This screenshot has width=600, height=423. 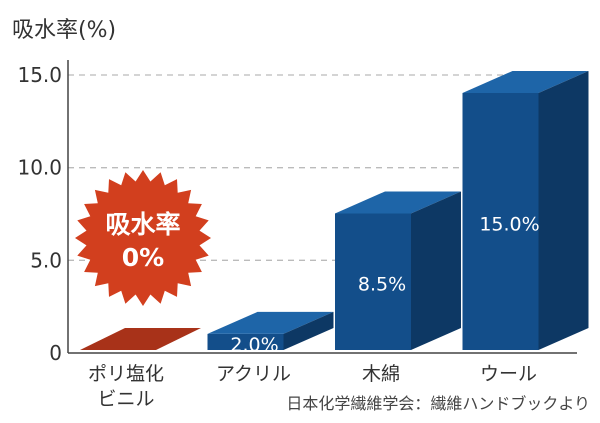 What do you see at coordinates (126, 374) in the screenshot?
I see `category-label: ポリ塩化` at bounding box center [126, 374].